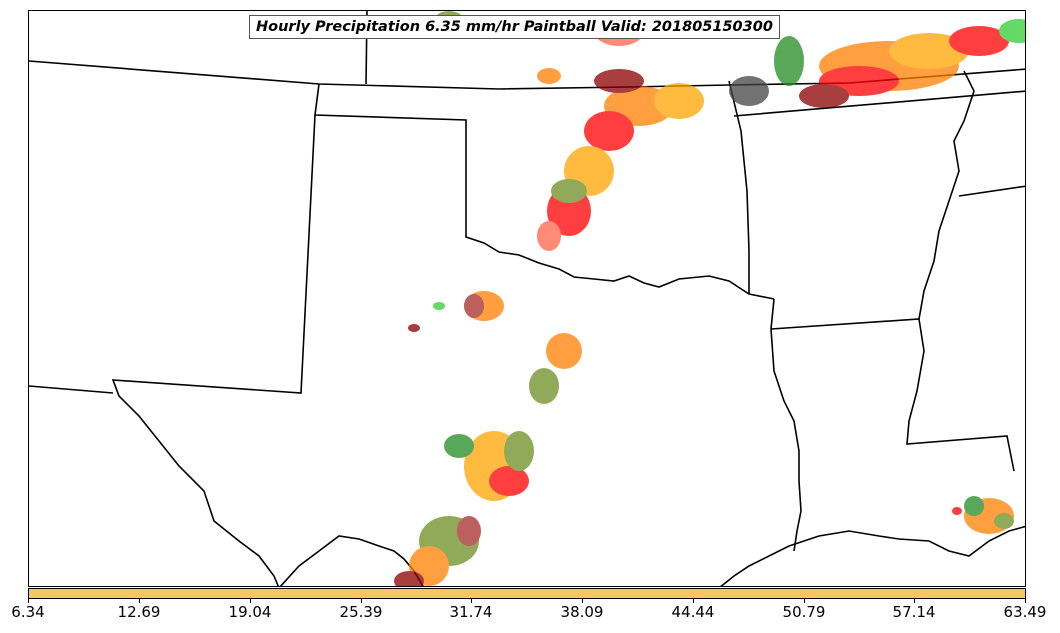 This screenshot has height=633, width=1060. I want to click on storm-cells-texas, so click(488, 438).